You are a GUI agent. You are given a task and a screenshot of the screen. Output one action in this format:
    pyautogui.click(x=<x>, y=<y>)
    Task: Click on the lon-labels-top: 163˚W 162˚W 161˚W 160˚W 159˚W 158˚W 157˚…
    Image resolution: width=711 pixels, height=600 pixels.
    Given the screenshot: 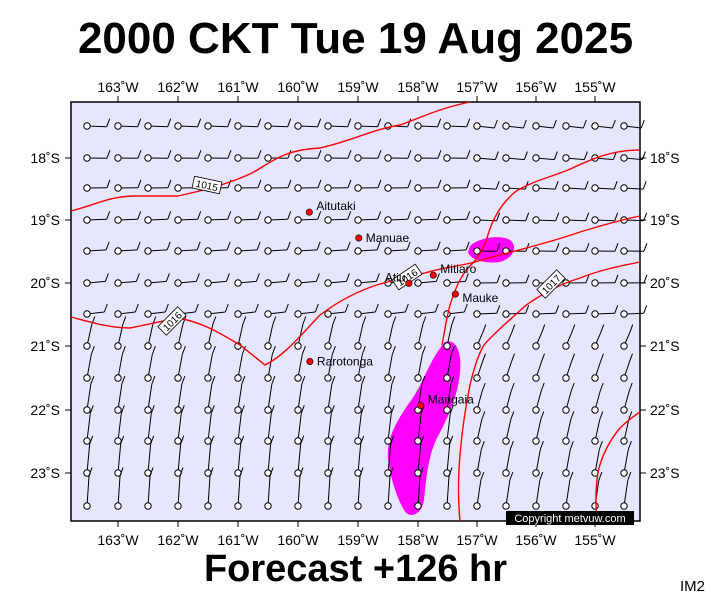 What is the action you would take?
    pyautogui.click(x=356, y=87)
    